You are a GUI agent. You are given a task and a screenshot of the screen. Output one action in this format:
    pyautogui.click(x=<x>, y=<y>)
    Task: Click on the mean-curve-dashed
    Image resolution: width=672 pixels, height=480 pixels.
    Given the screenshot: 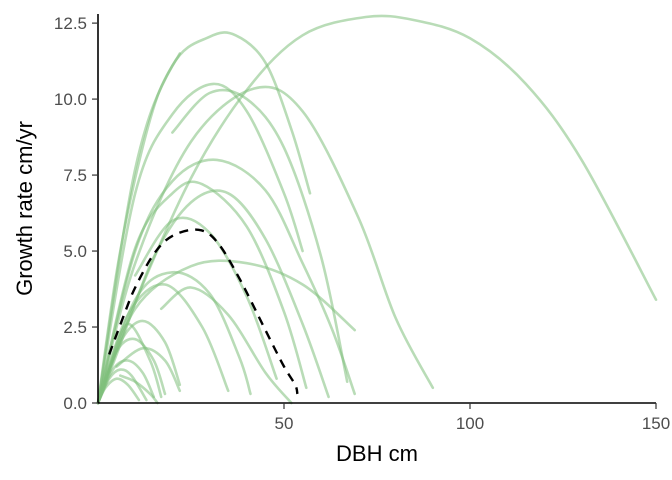 What is the action you would take?
    pyautogui.click(x=203, y=311)
    